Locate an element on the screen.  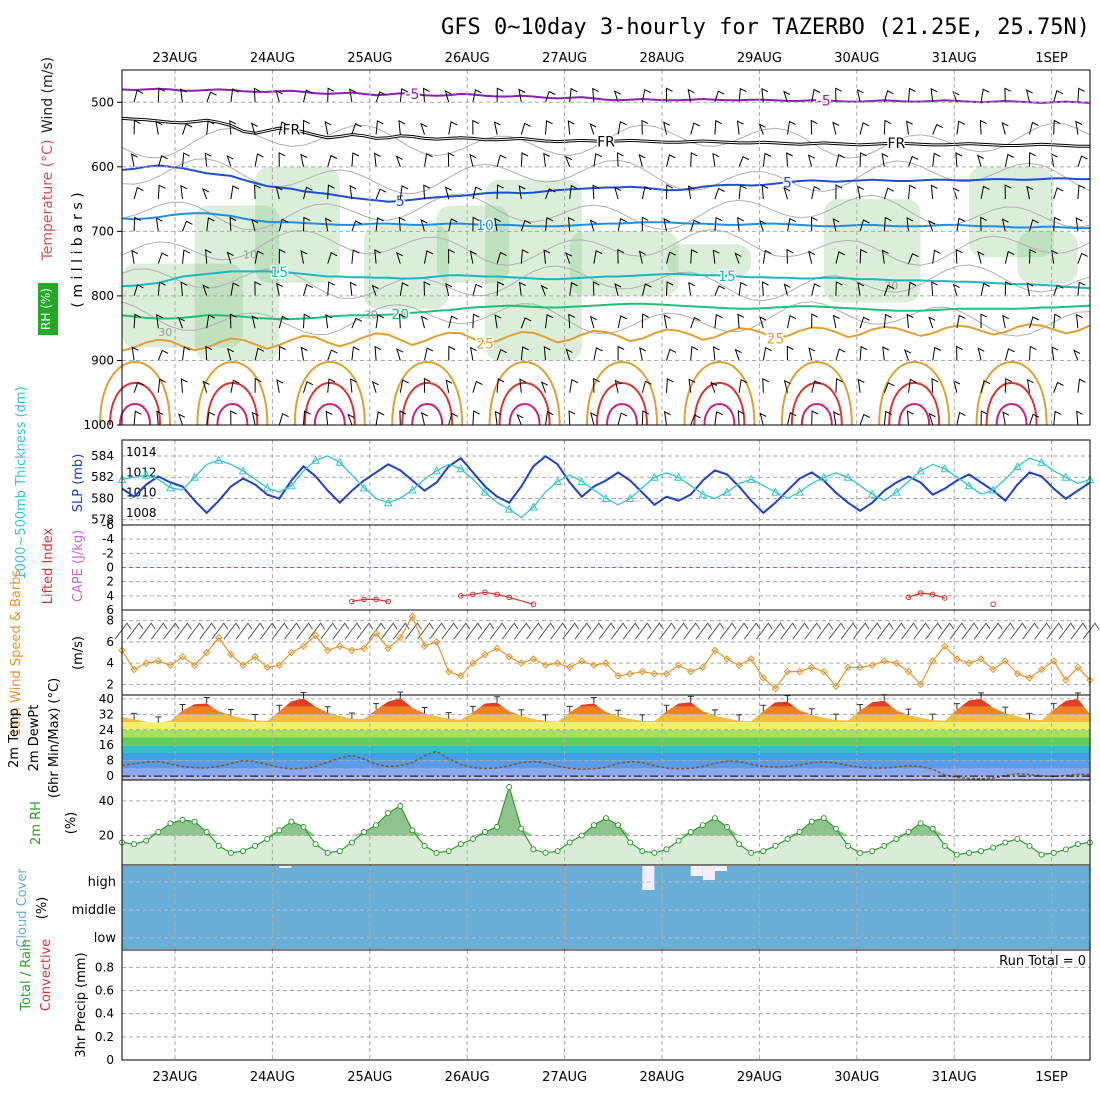
contour-label: 5 is located at coordinates (400, 202).